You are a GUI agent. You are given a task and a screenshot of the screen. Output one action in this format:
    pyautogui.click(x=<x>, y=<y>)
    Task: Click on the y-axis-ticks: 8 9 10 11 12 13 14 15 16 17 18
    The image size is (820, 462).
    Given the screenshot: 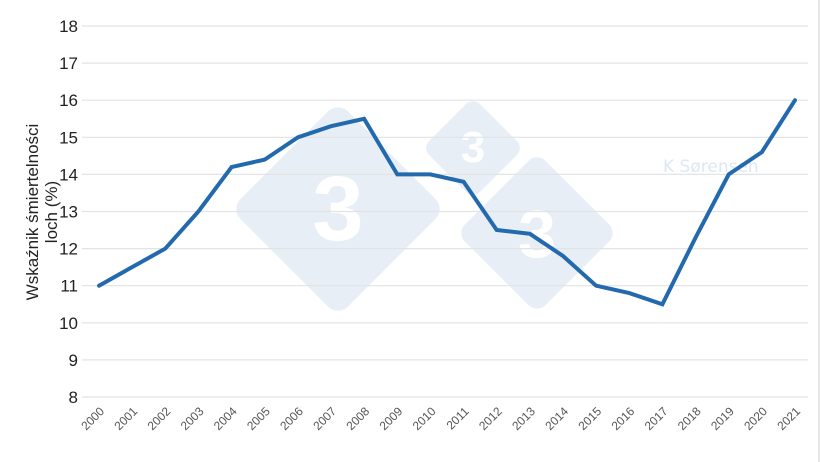 What is the action you would take?
    pyautogui.click(x=68, y=212)
    